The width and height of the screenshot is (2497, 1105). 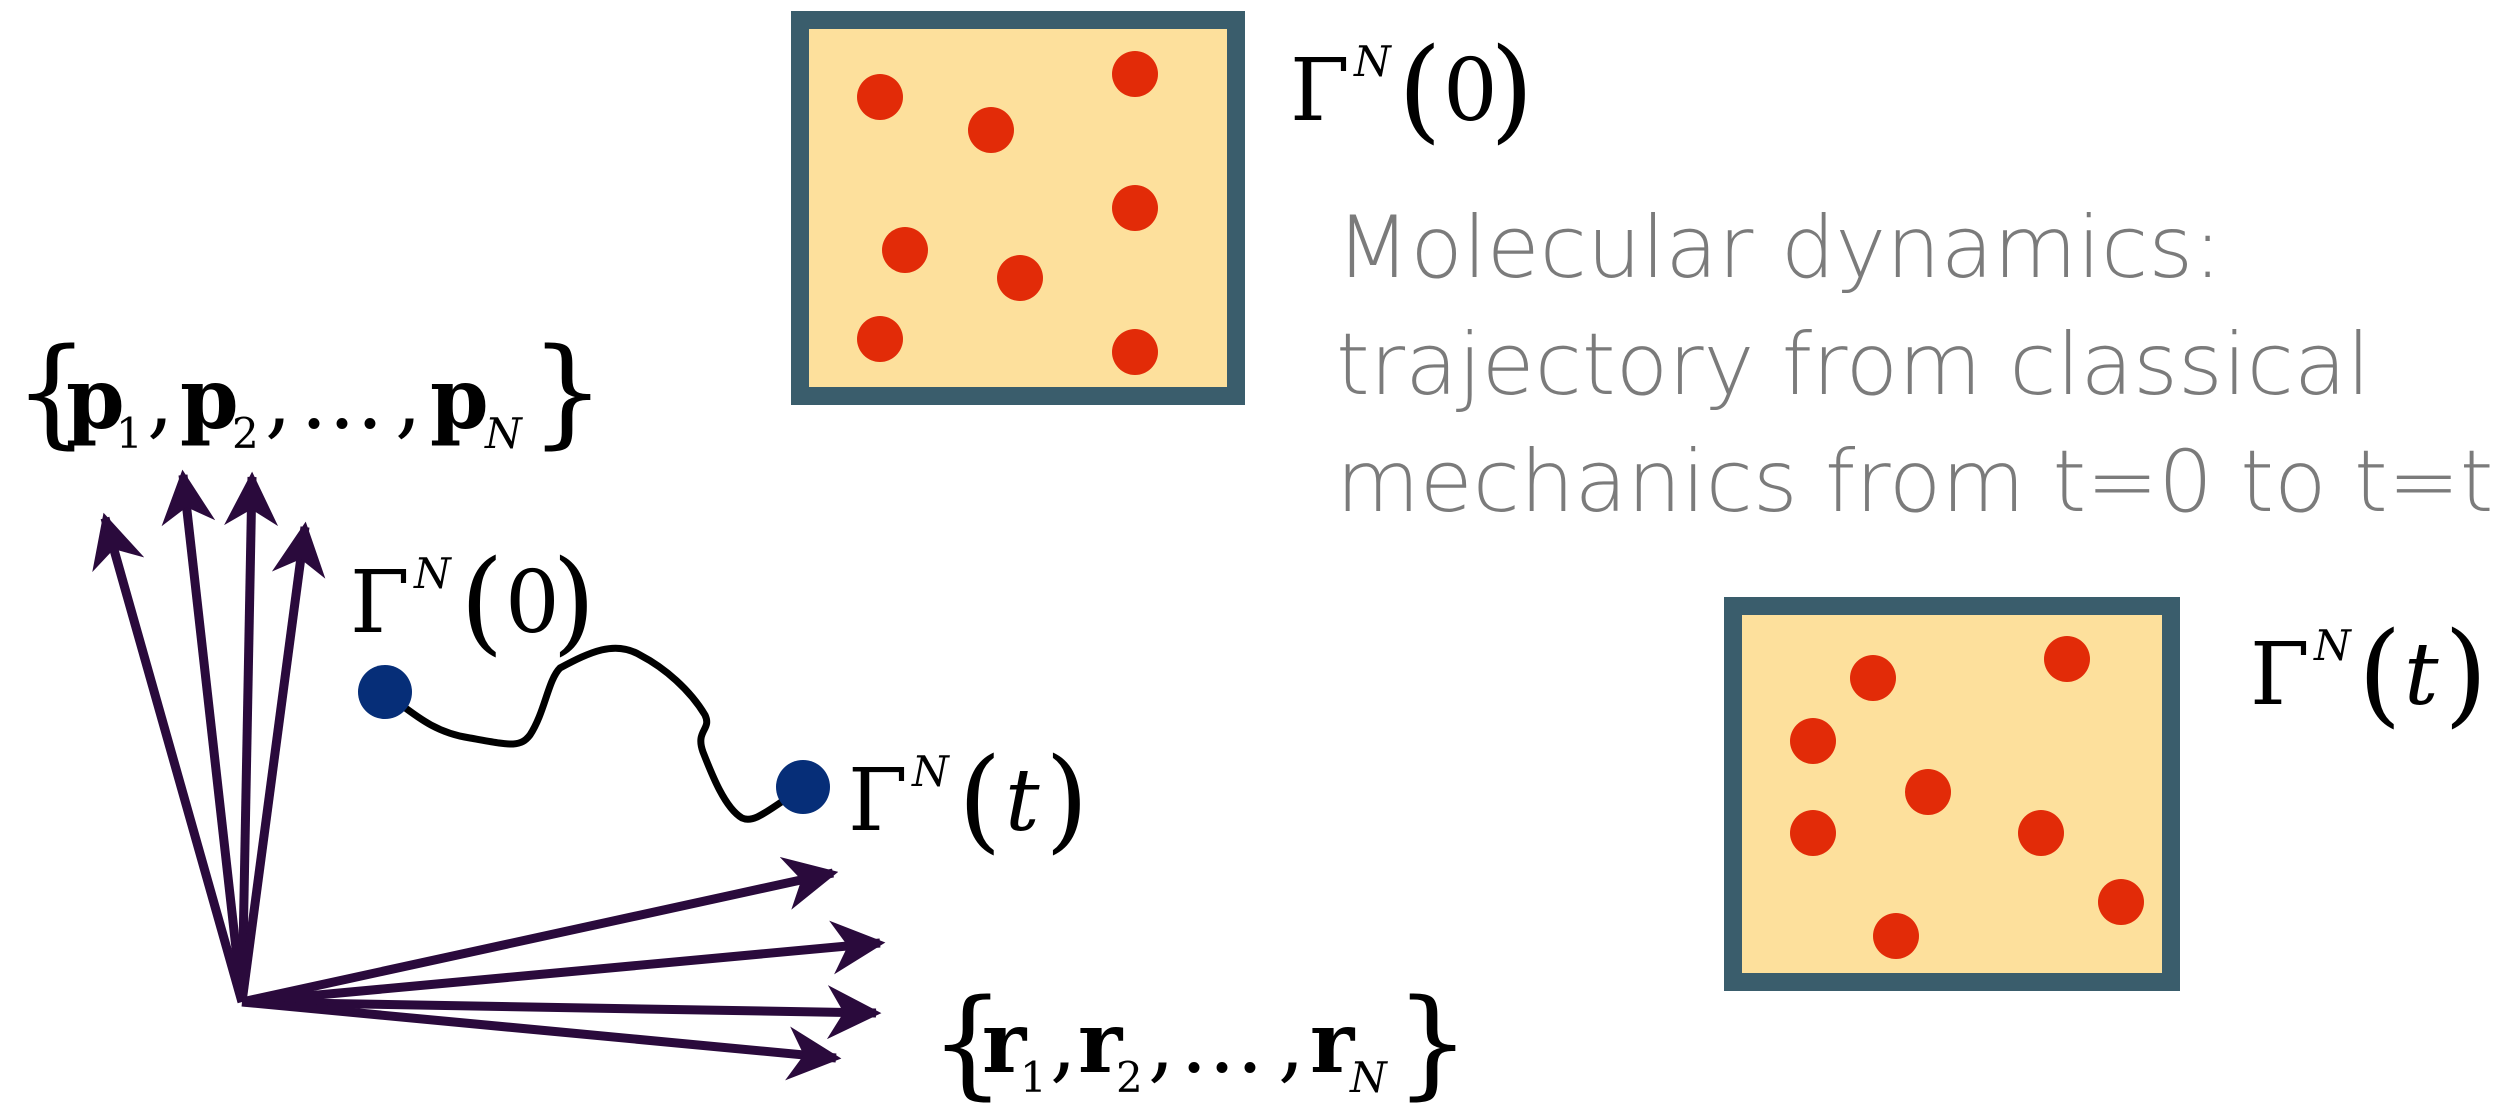 I want to click on box-initial, so click(x=1018, y=208).